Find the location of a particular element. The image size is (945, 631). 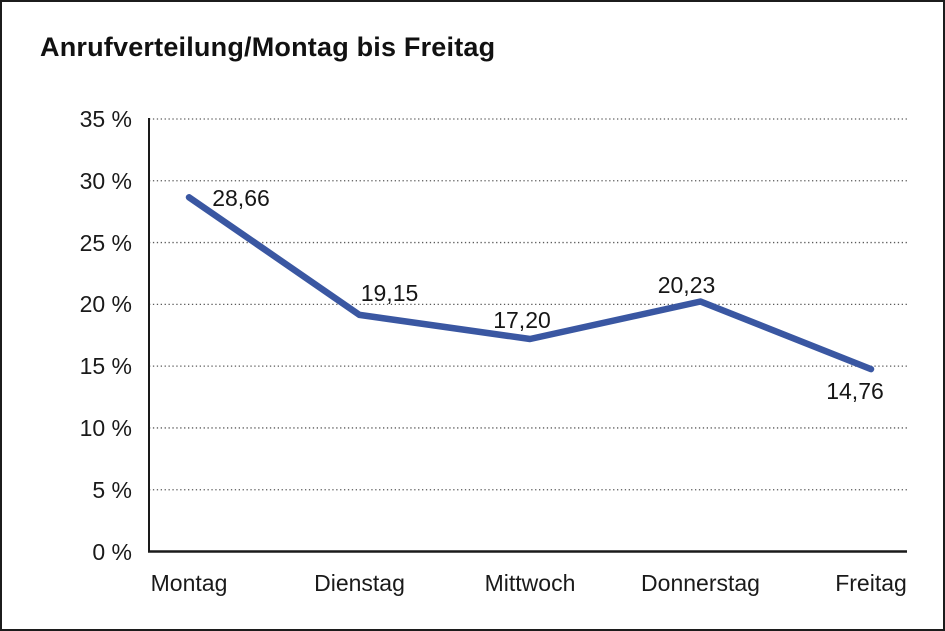

y-axis-tick-label: 0 % is located at coordinates (112, 551).